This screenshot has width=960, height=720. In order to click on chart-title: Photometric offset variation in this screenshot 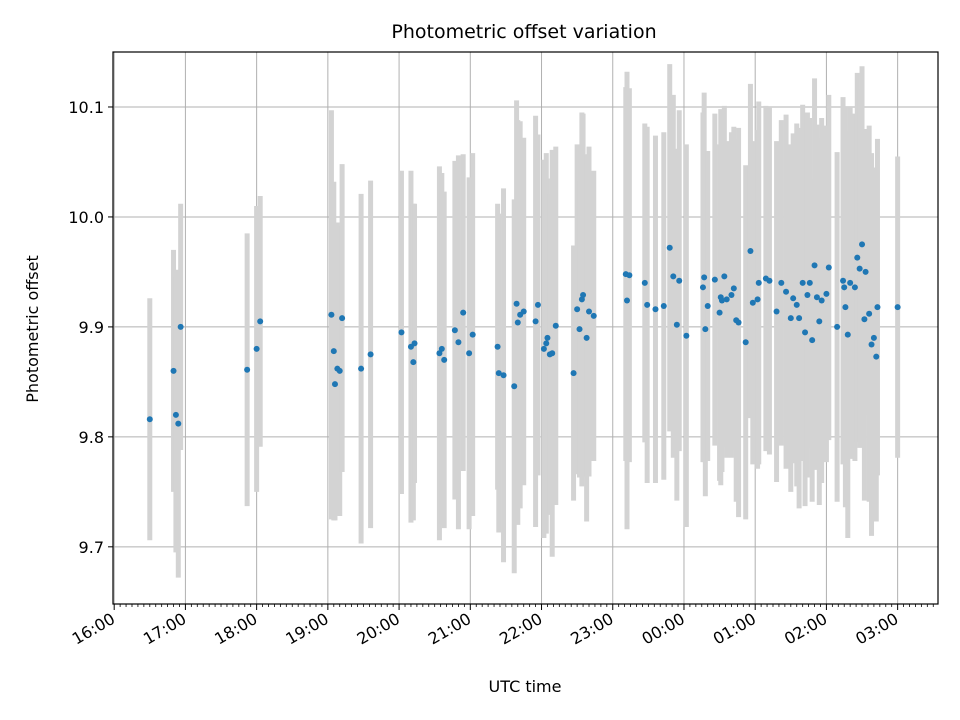, I will do `click(523, 32)`.